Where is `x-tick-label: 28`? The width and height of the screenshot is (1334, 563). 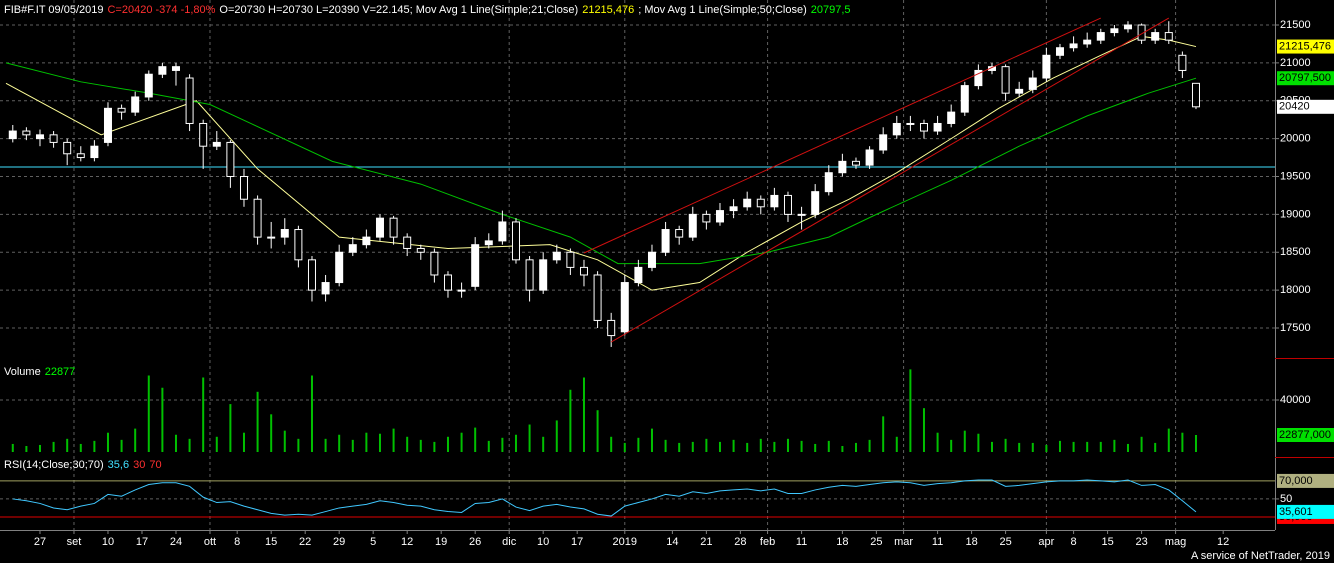 x-tick-label: 28 is located at coordinates (740, 542).